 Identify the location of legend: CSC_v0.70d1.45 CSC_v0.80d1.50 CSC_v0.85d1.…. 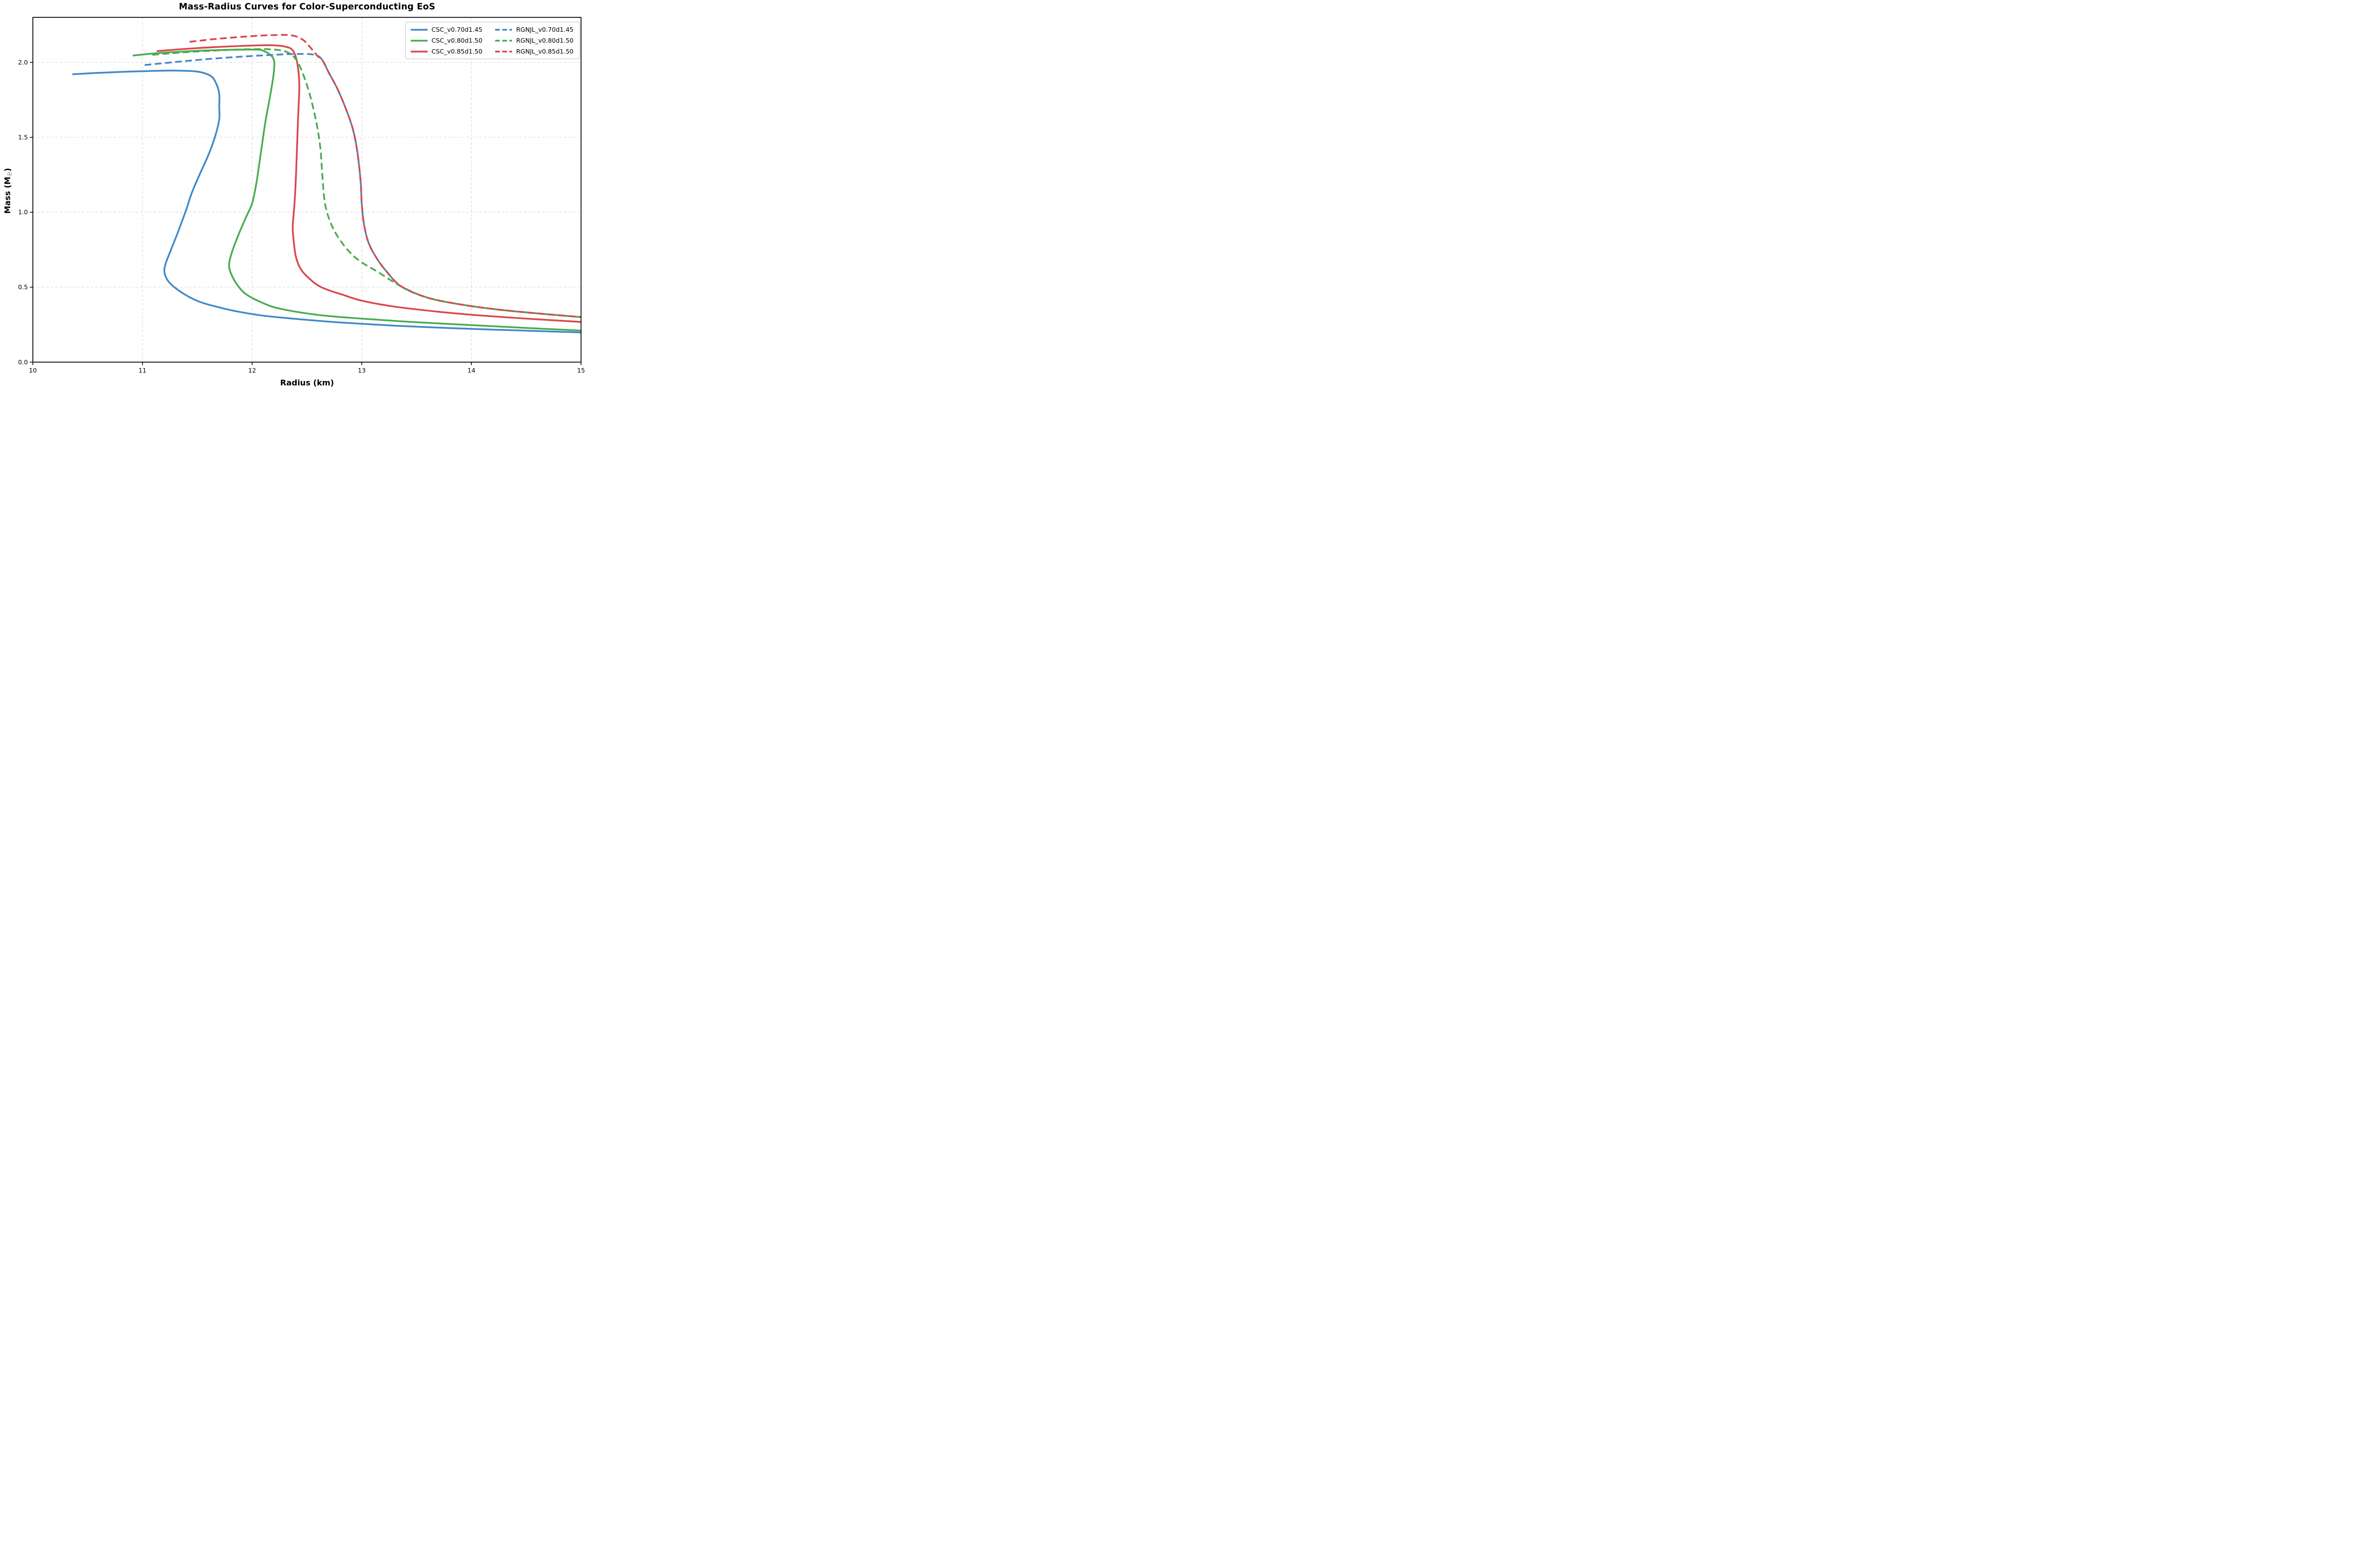
(492, 40).